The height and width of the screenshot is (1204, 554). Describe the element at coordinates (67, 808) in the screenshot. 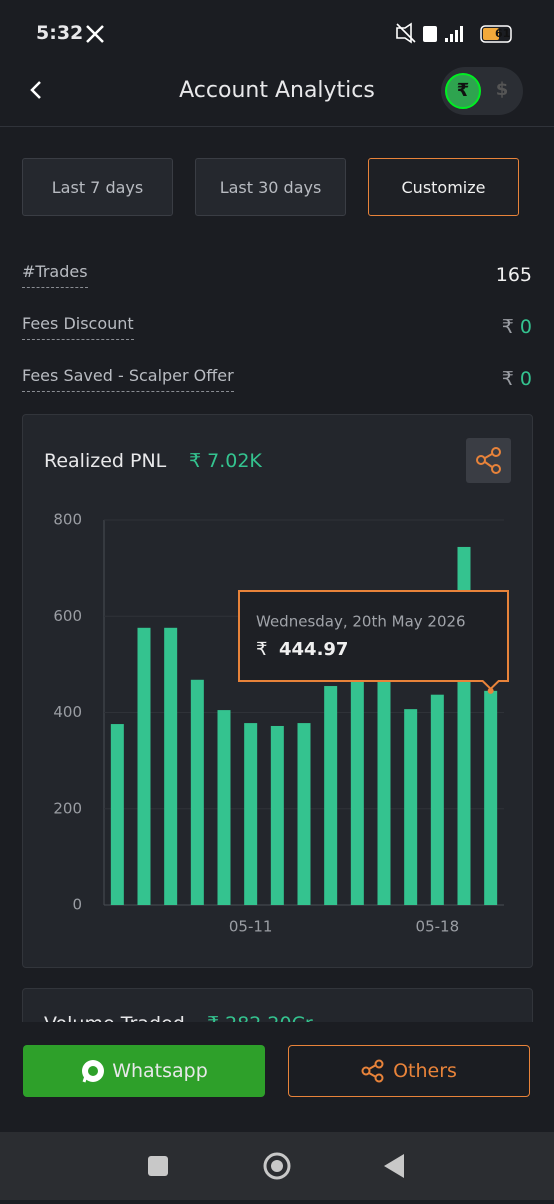

I see `y-tick-label: 200` at that location.